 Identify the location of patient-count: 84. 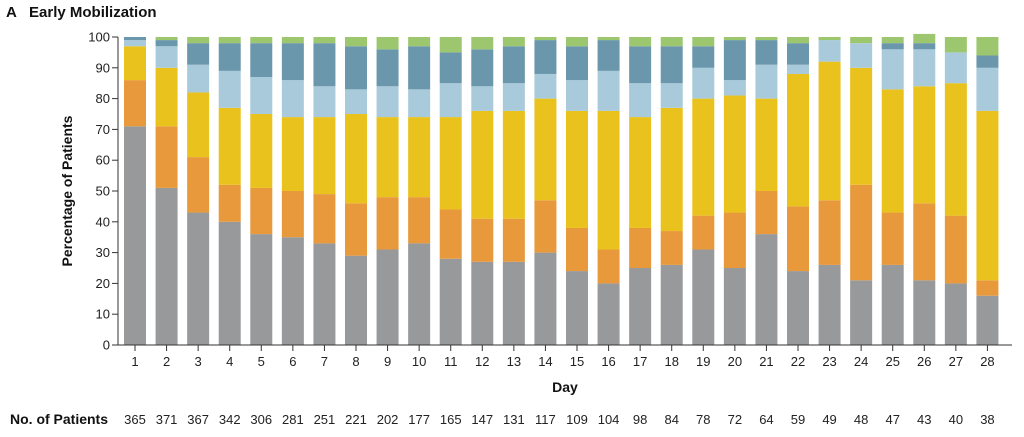
(671, 419).